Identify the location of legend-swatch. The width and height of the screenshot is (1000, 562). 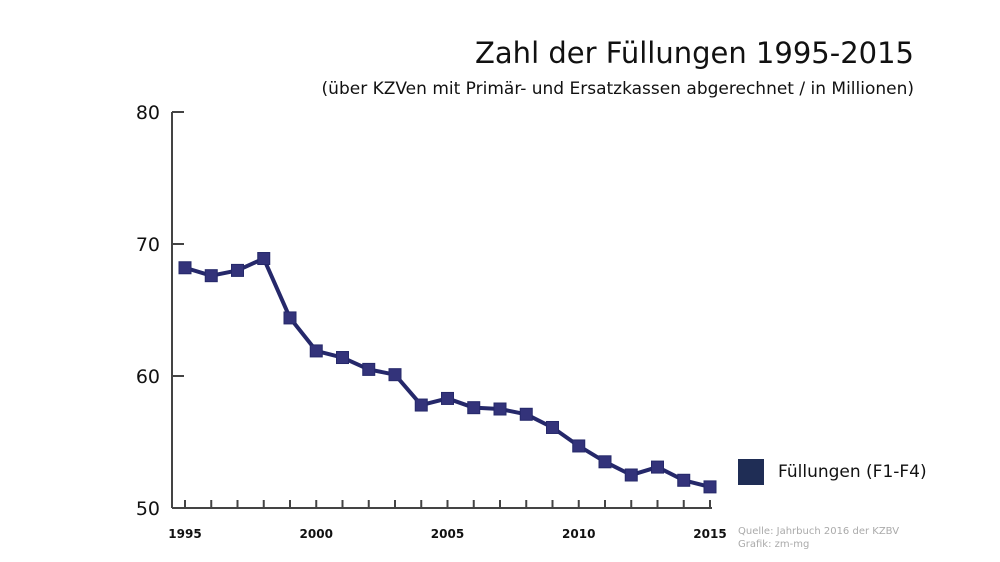
(751, 472).